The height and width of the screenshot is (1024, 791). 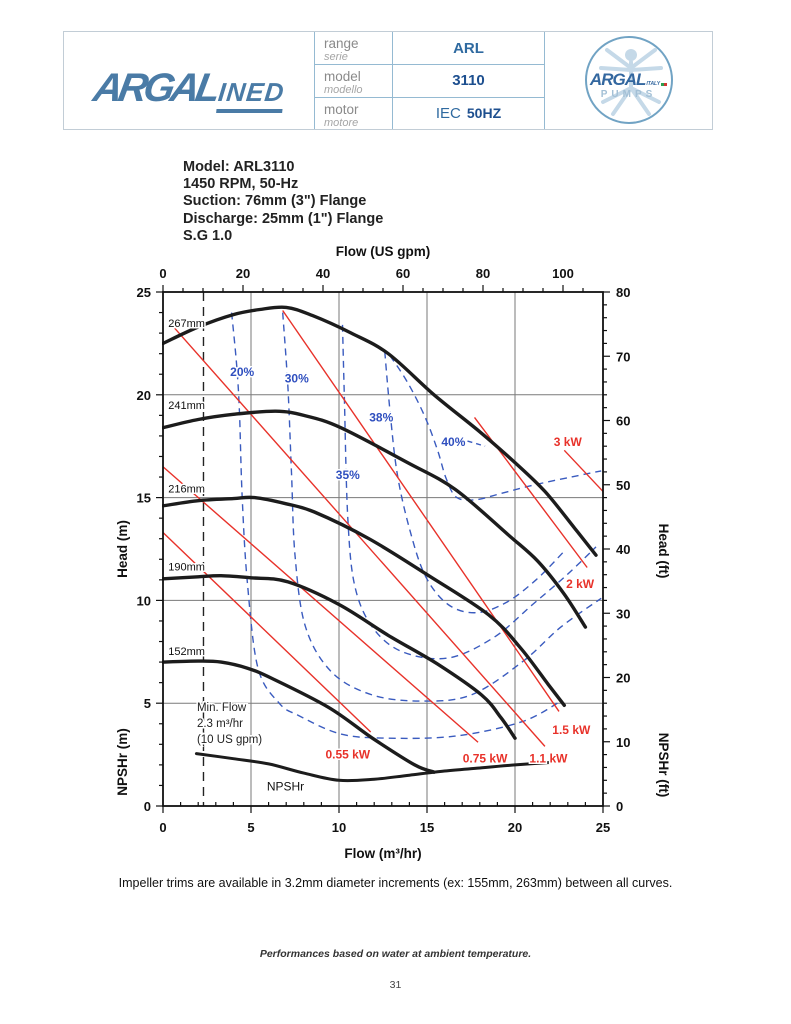 What do you see at coordinates (378, 767) in the screenshot?
I see `npshr-curve` at bounding box center [378, 767].